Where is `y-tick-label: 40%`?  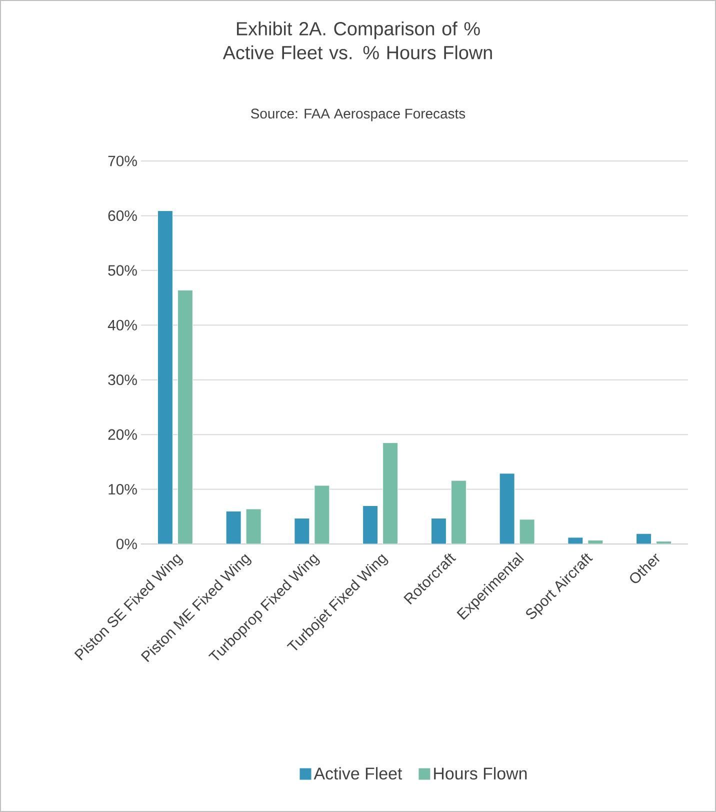 y-tick-label: 40% is located at coordinates (122, 325).